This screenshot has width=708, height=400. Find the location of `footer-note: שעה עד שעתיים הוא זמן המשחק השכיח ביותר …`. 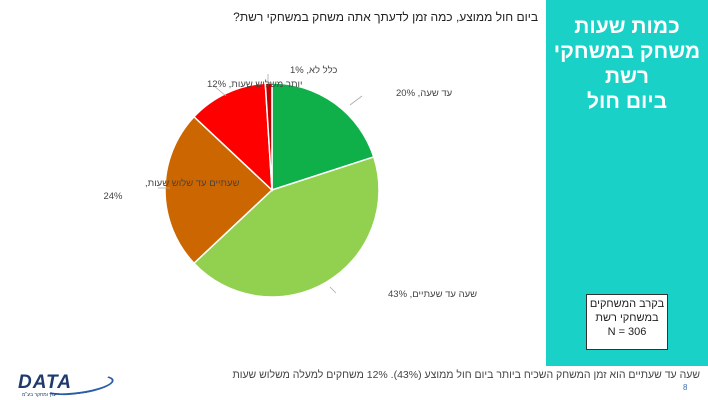

footer-note: שעה עד שעתיים הוא זמן המשחק השכיח ביותר … is located at coordinates (466, 375).